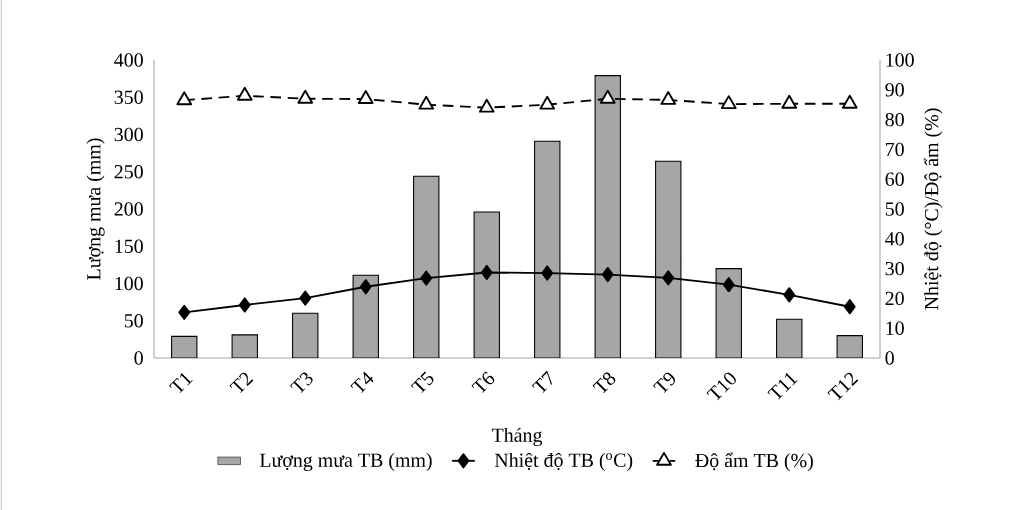 The height and width of the screenshot is (510, 1034). What do you see at coordinates (129, 283) in the screenshot?
I see `y-tick-label: 100` at bounding box center [129, 283].